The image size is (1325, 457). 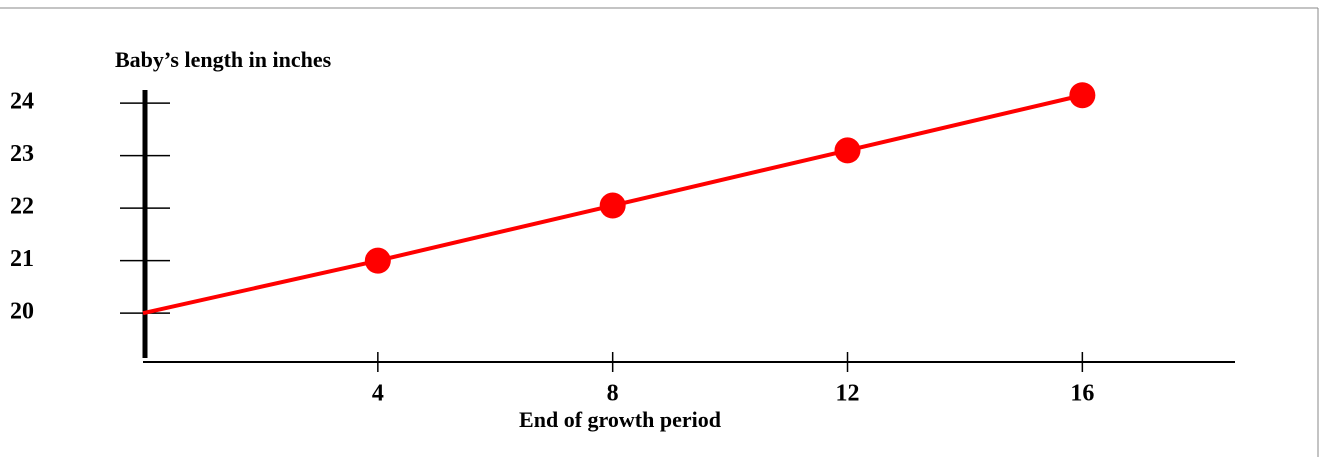 What do you see at coordinates (22, 207) in the screenshot?
I see `y-tick-label: 22` at bounding box center [22, 207].